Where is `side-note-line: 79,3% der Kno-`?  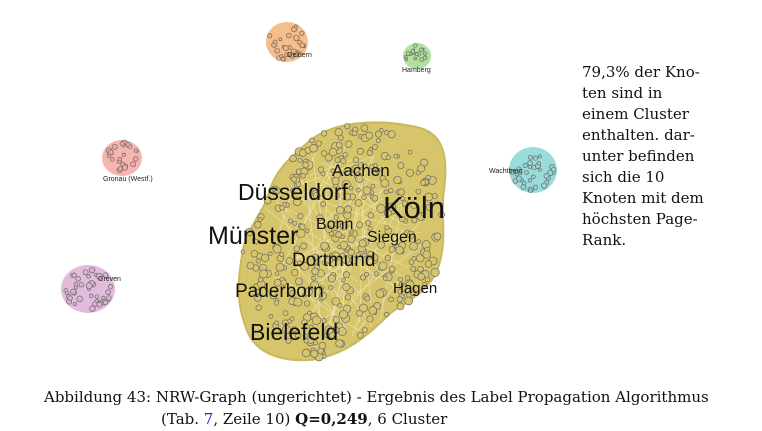
side-note-line: 79,3% der Kno- is located at coordinates (641, 72).